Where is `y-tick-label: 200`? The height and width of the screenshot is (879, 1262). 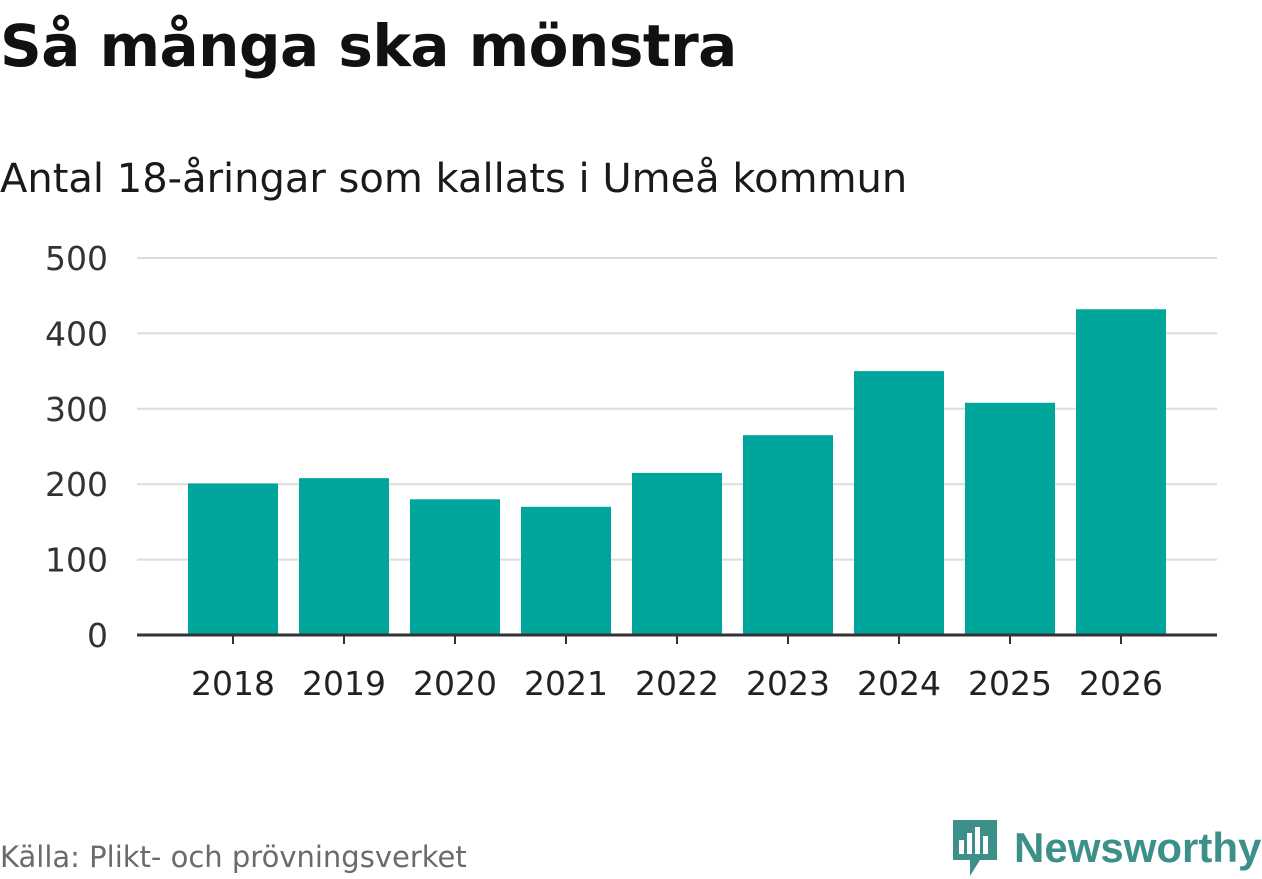 y-tick-label: 200 is located at coordinates (76, 484).